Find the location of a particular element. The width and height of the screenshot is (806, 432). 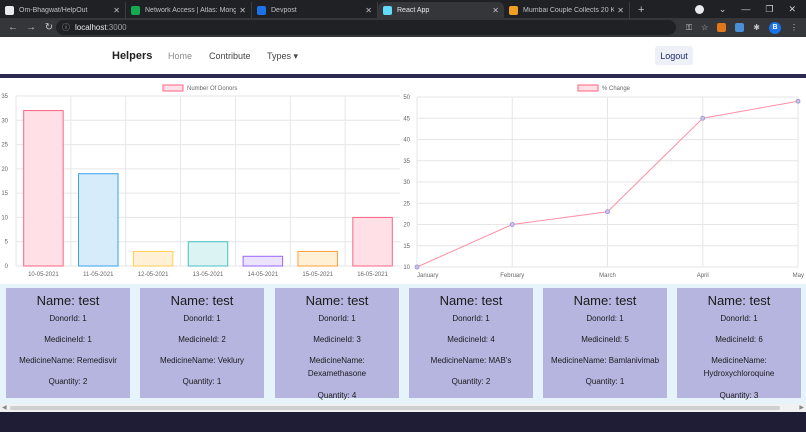

close-icon: ✕ is located at coordinates (792, 8).